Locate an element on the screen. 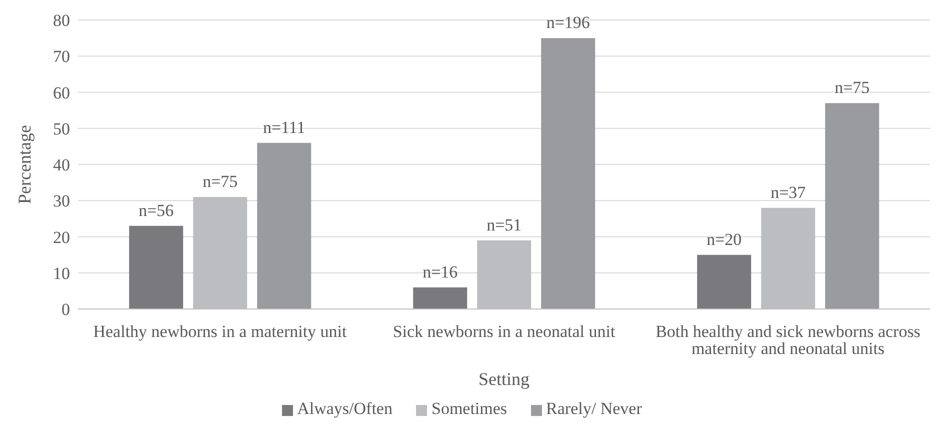 The height and width of the screenshot is (433, 942). x-tick-label: Both healthy and sick newborns across maternity and neonatal units is located at coordinates (788, 340).